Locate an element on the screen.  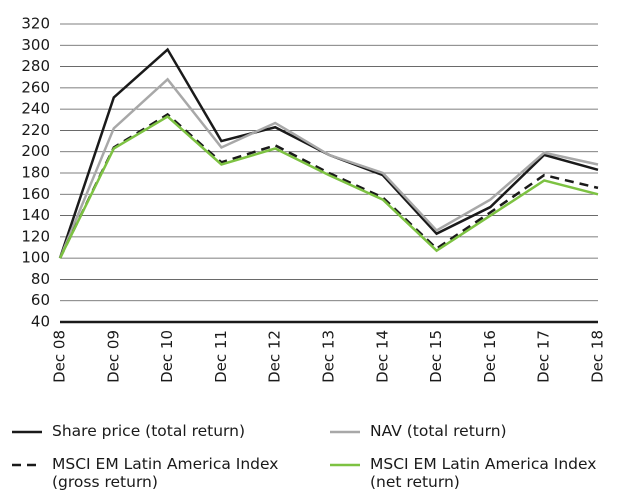
legend-label: MSCI EM Latin America Index (net return) is located at coordinates (483, 473).